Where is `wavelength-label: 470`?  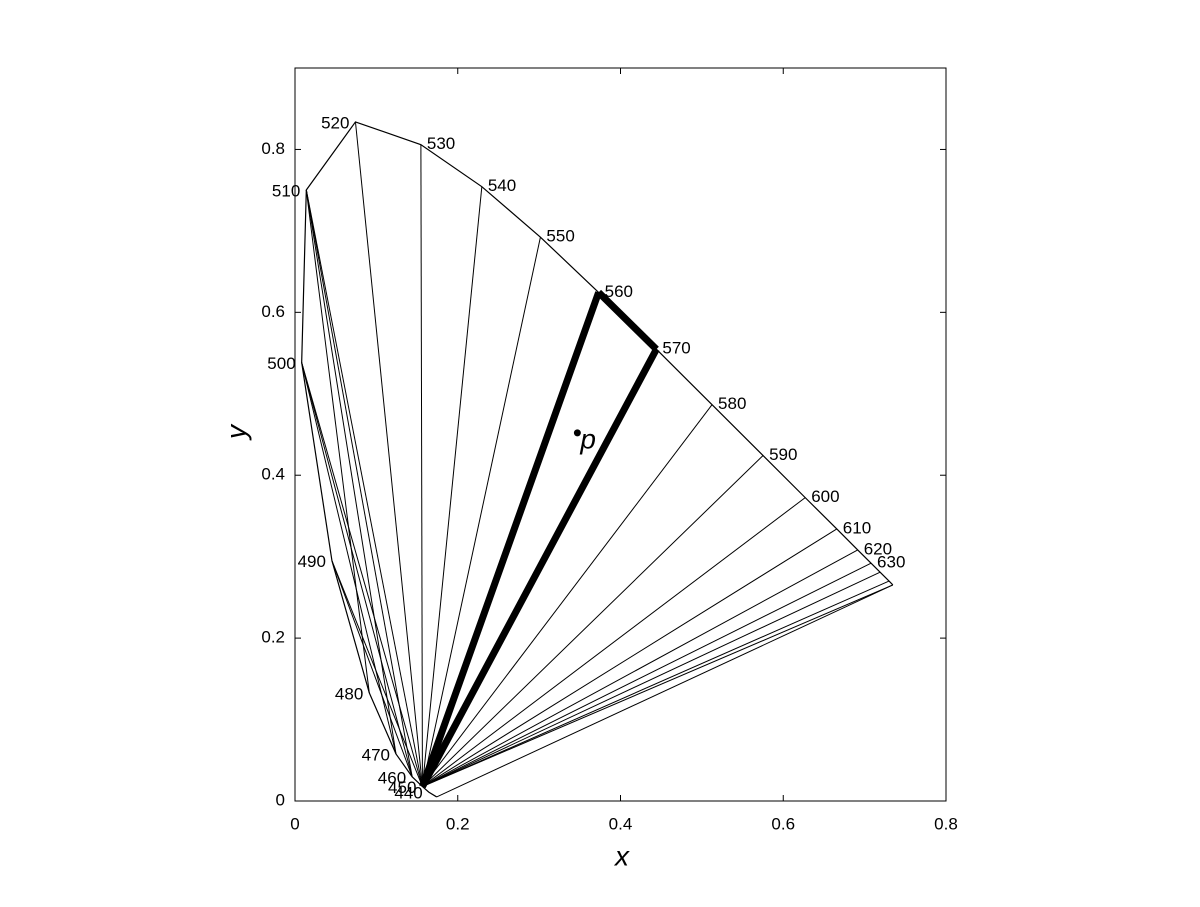 wavelength-label: 470 is located at coordinates (376, 754).